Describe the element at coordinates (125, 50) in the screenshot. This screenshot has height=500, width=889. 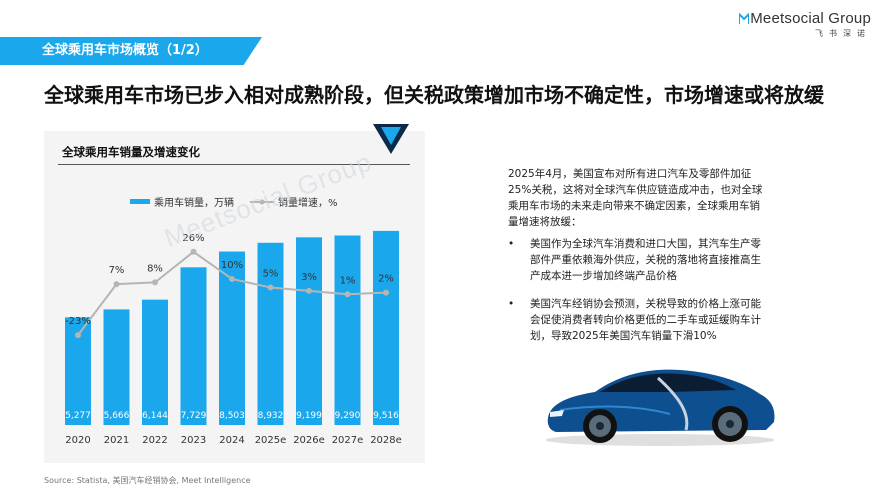
I see `section-title: 全球乘用车市场概览（1/2）` at that location.